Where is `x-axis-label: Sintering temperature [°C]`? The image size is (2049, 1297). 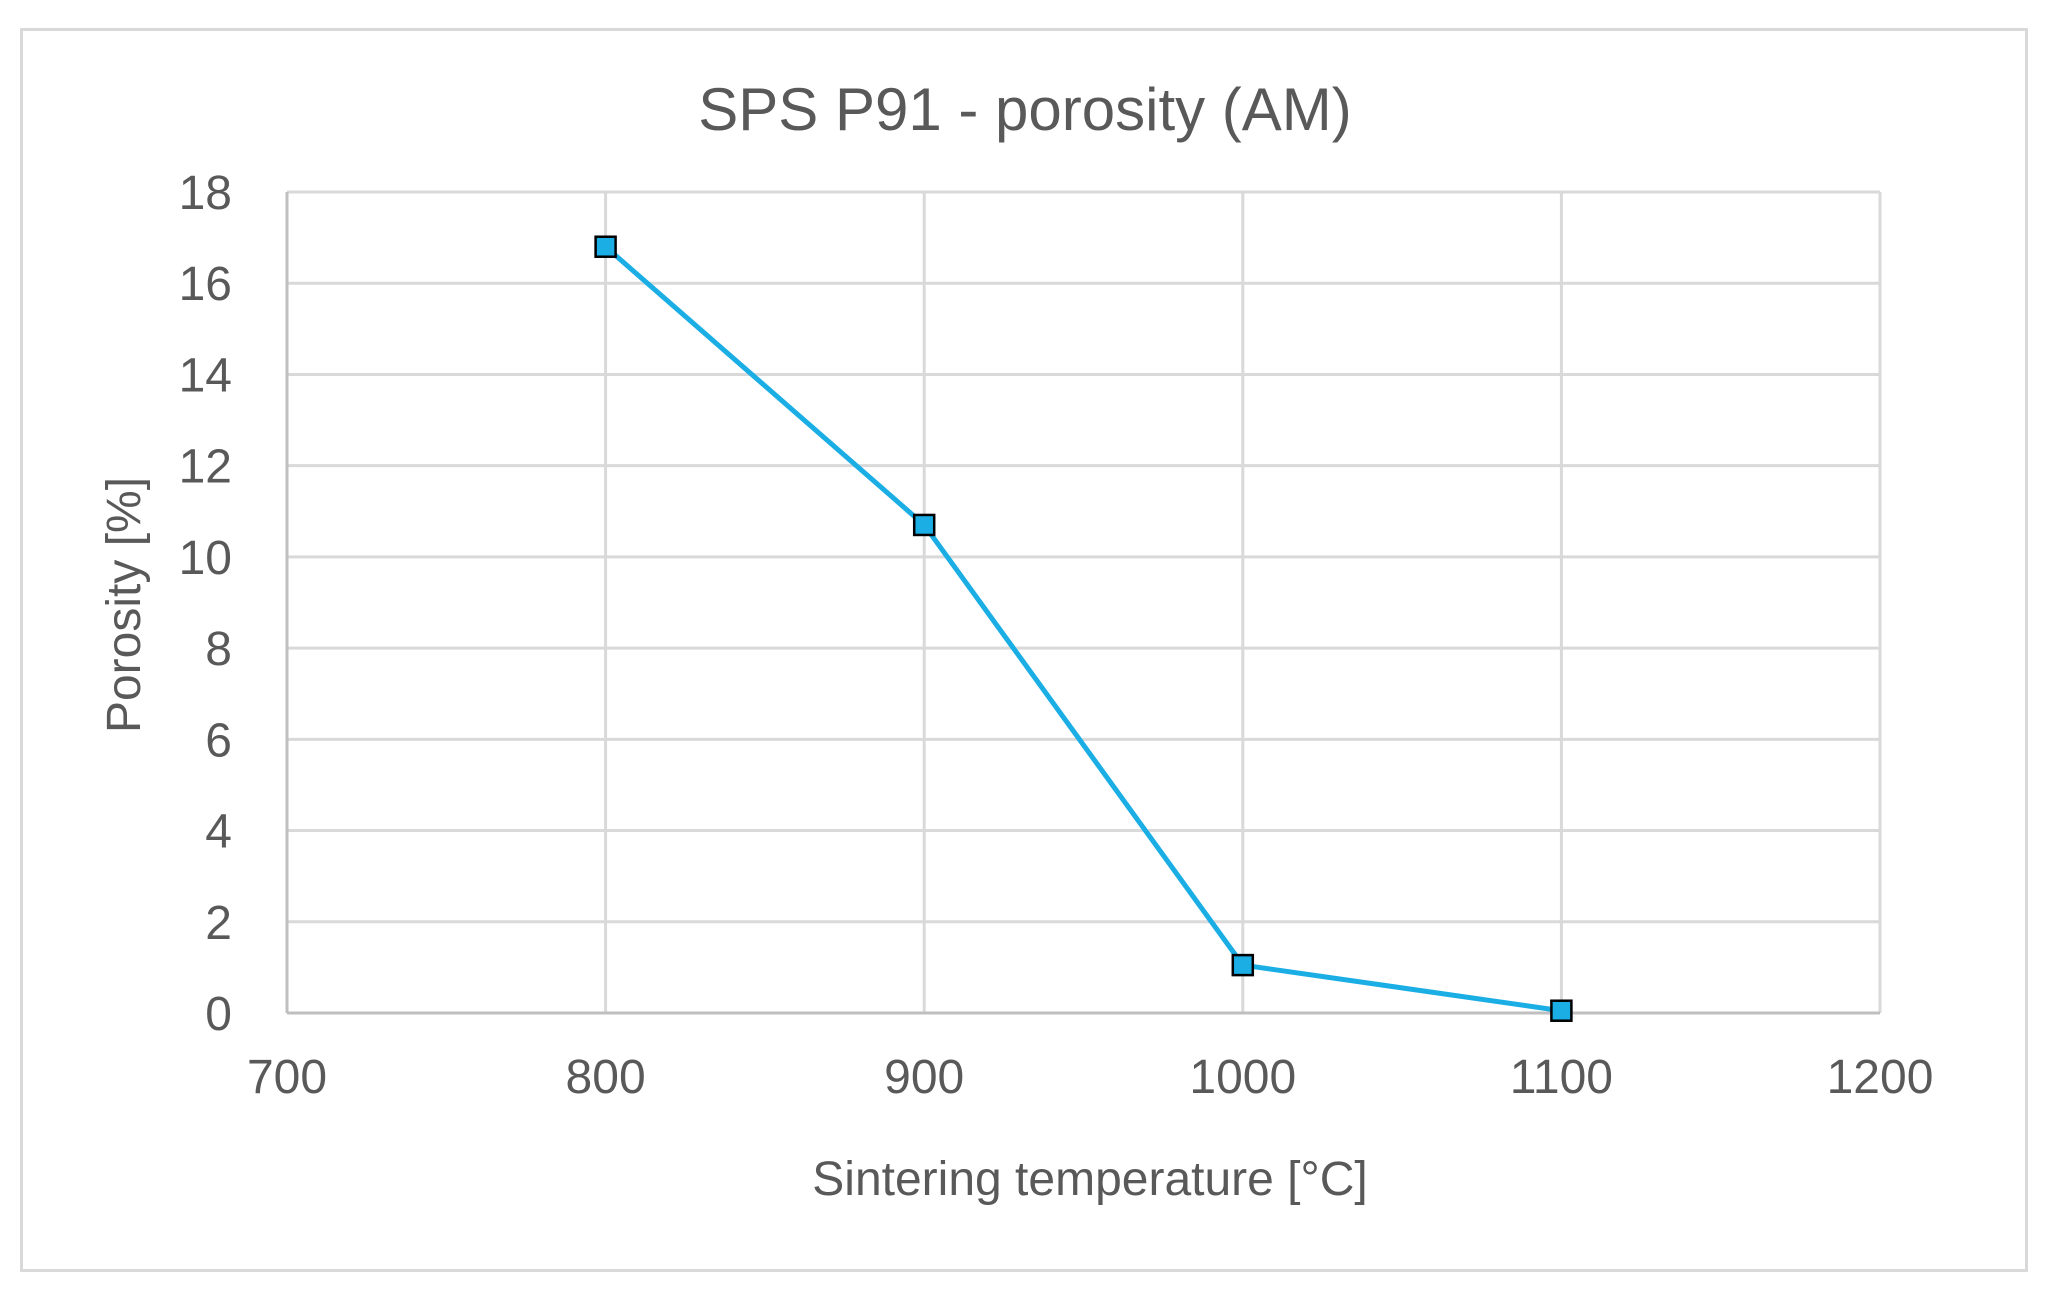 x-axis-label: Sintering temperature [°C] is located at coordinates (1089, 1179).